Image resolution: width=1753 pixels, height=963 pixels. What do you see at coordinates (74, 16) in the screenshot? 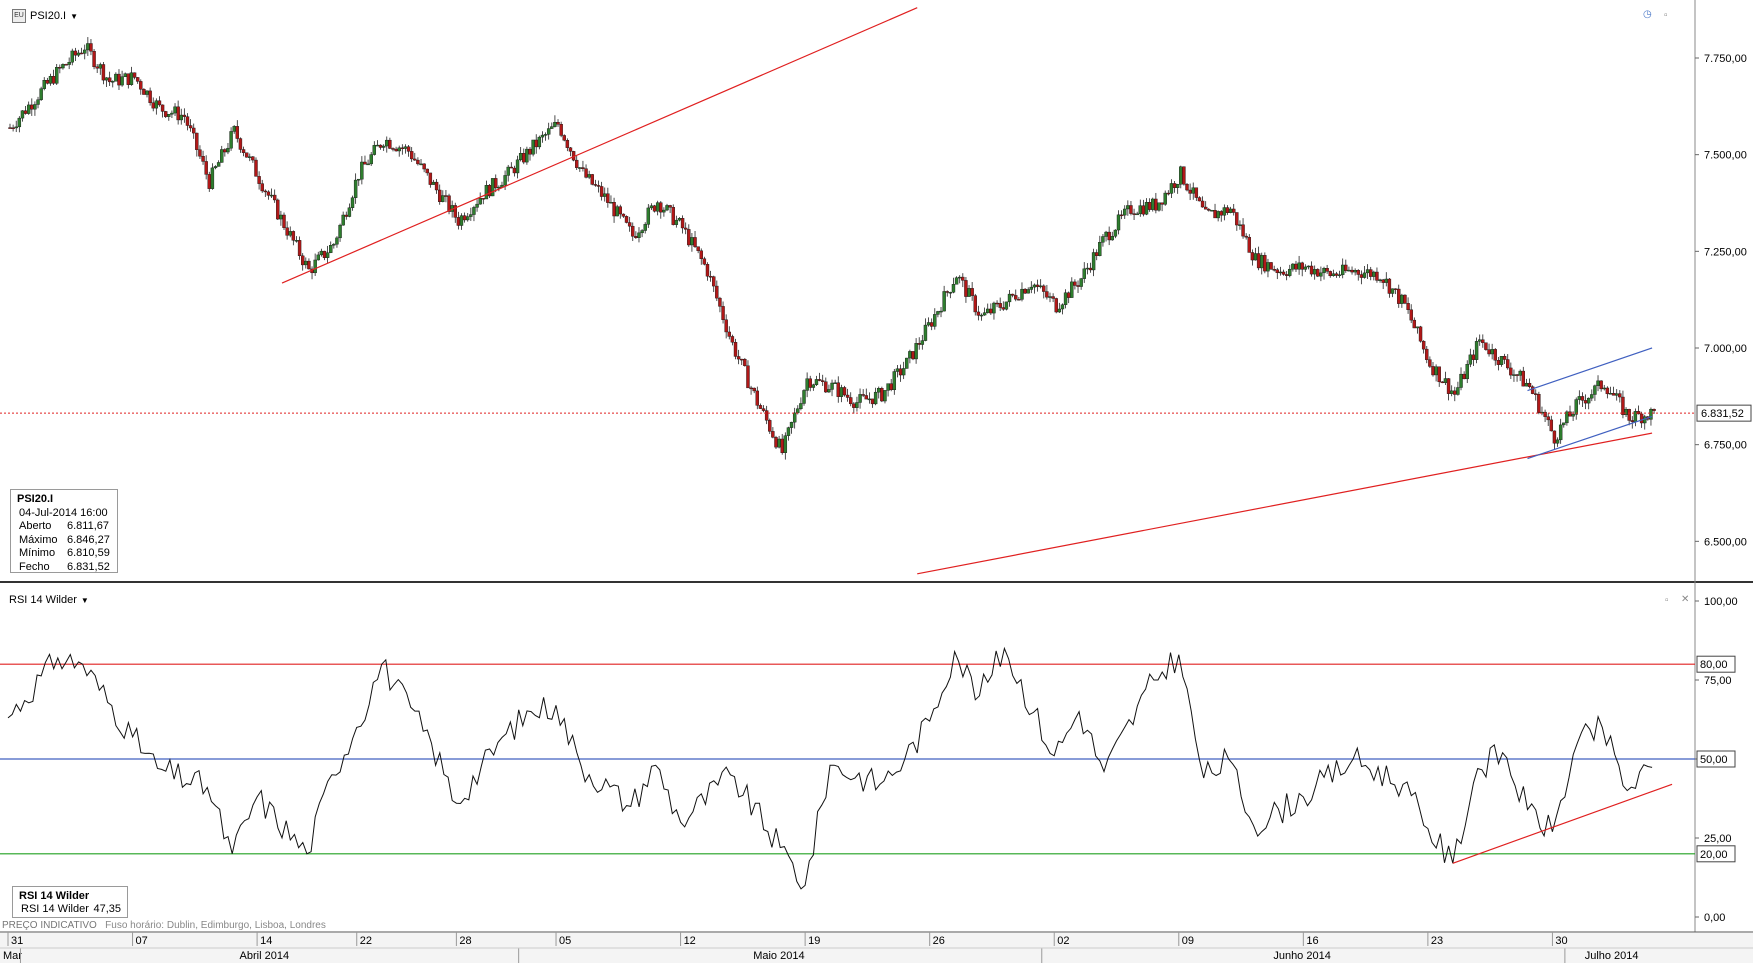
I see `dropdown-caret-icon: ▼` at bounding box center [74, 16].